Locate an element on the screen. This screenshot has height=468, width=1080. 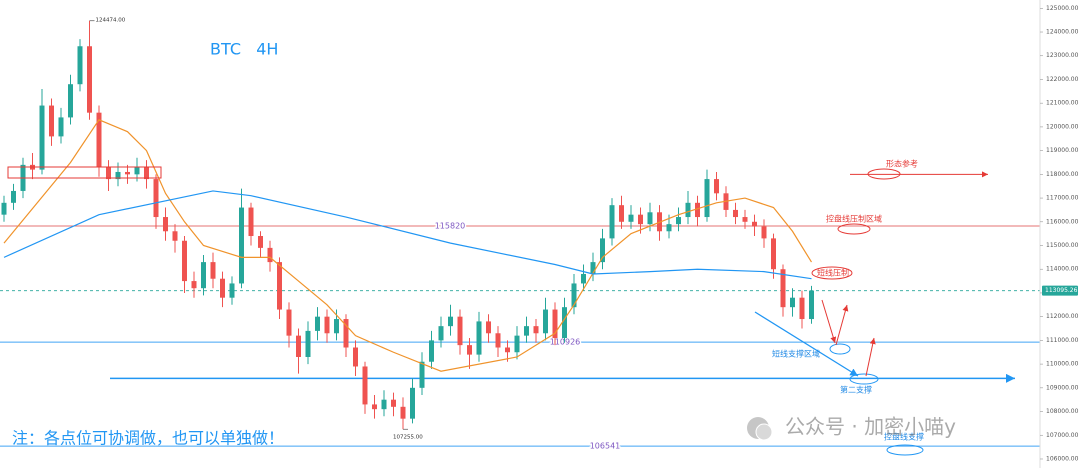
note: 短线支撑区域 is located at coordinates (796, 354).